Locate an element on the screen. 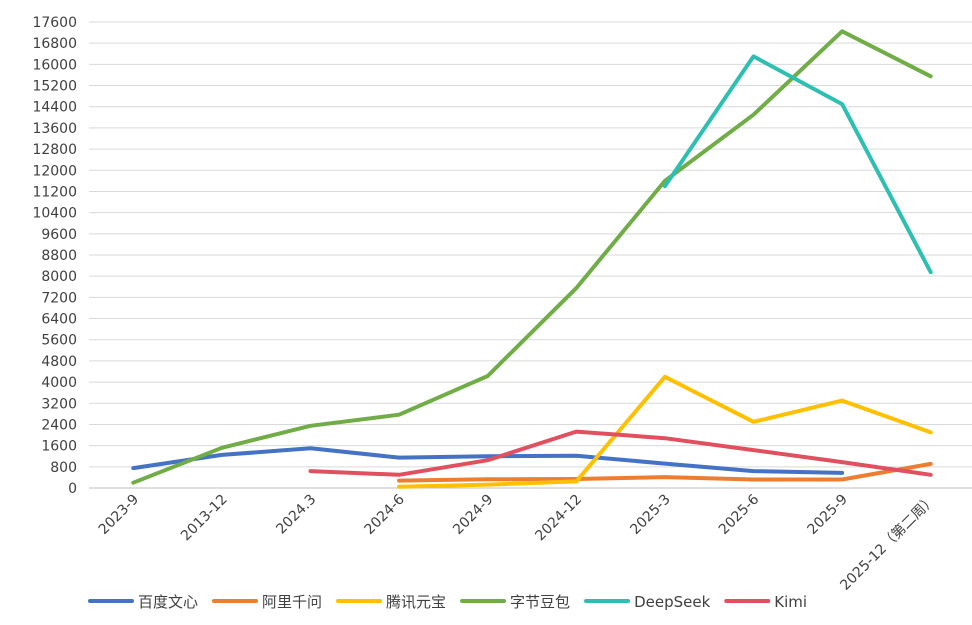 The image size is (972, 625). legend-item: 百度文心 is located at coordinates (143, 602).